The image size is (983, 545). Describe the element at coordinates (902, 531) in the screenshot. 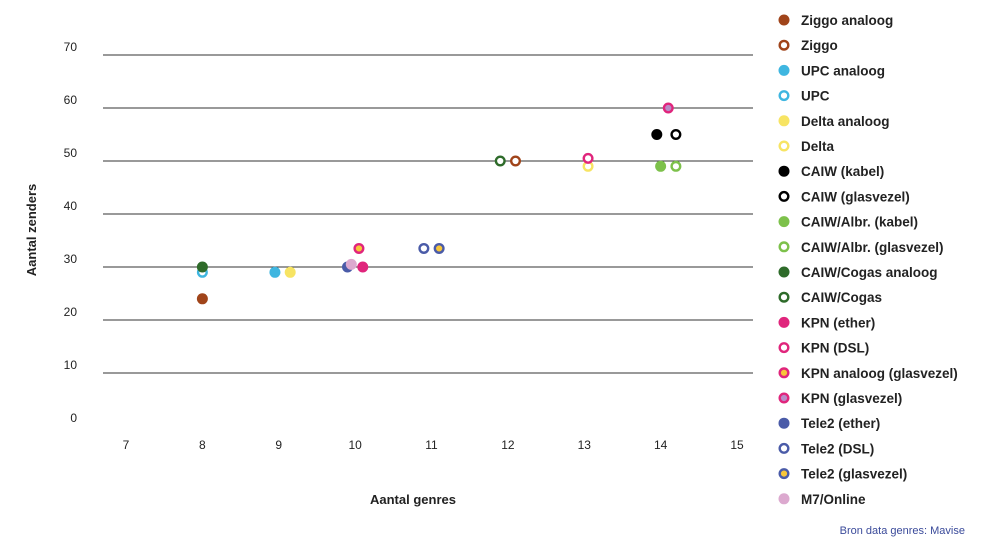

I see `source-note: Bron data genres: Mavise` at that location.